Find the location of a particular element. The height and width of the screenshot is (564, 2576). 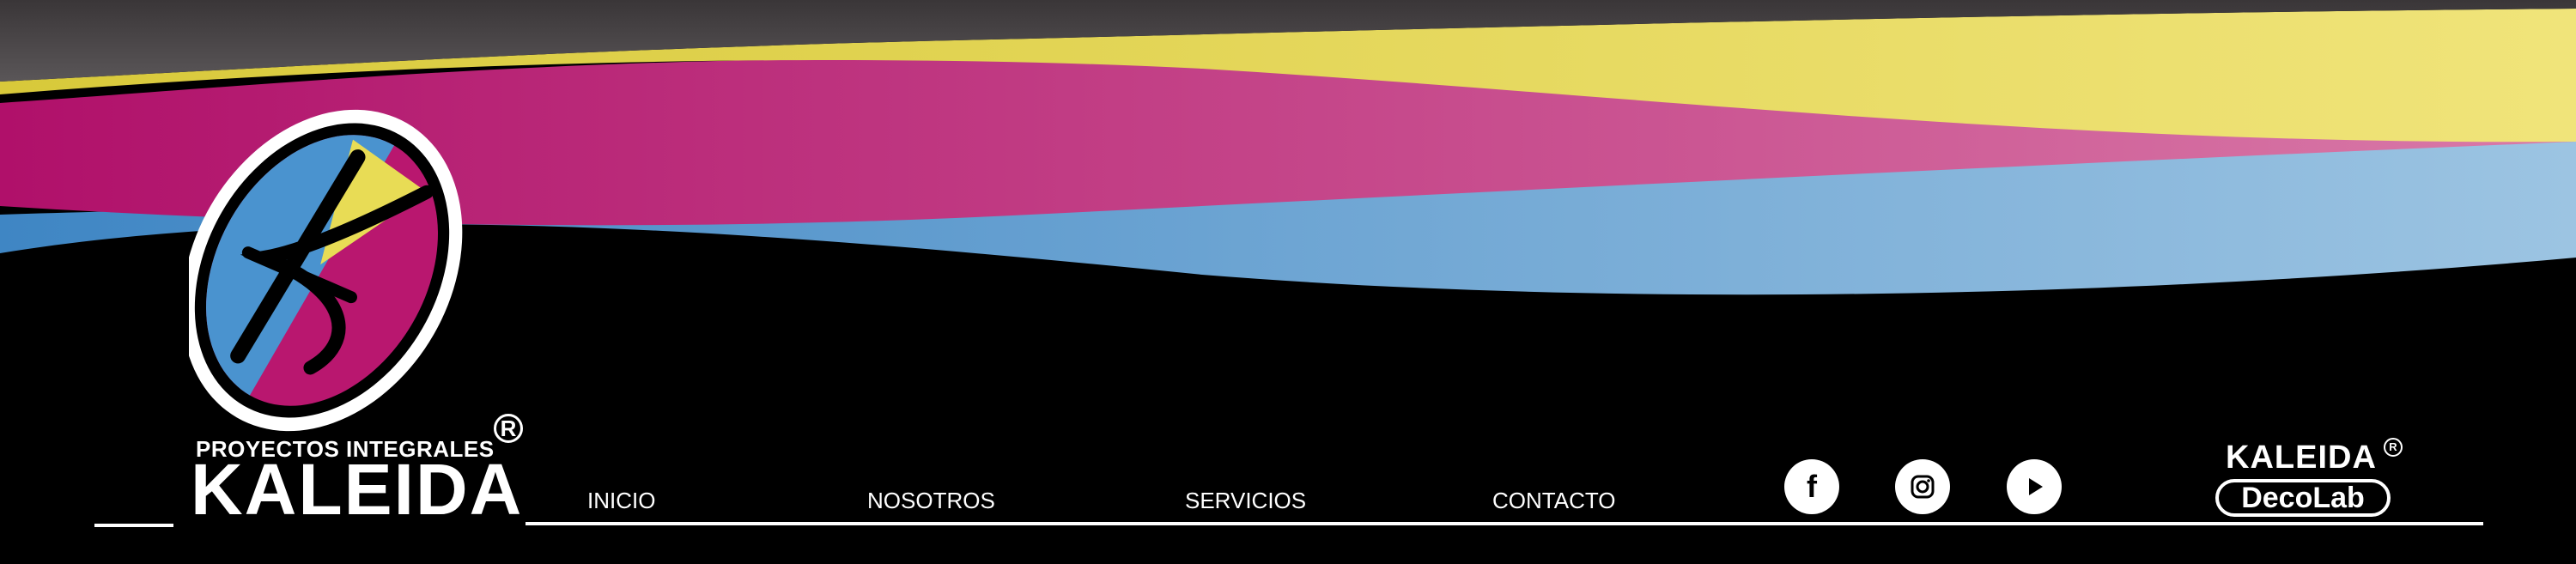

registered-mark: R is located at coordinates (508, 428).